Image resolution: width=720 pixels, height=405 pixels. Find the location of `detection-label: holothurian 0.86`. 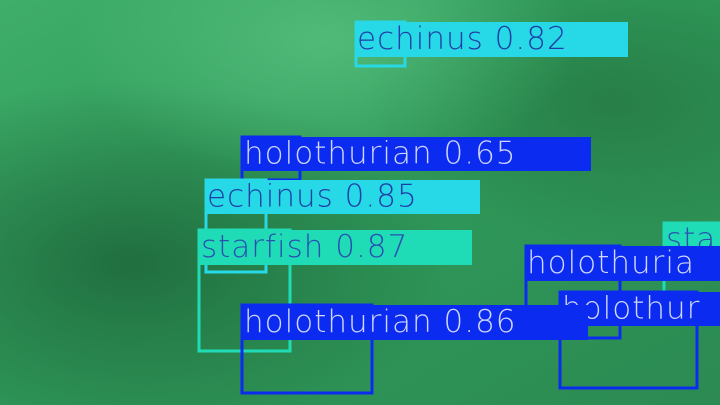

detection-label: holothurian 0.86 is located at coordinates (380, 322).